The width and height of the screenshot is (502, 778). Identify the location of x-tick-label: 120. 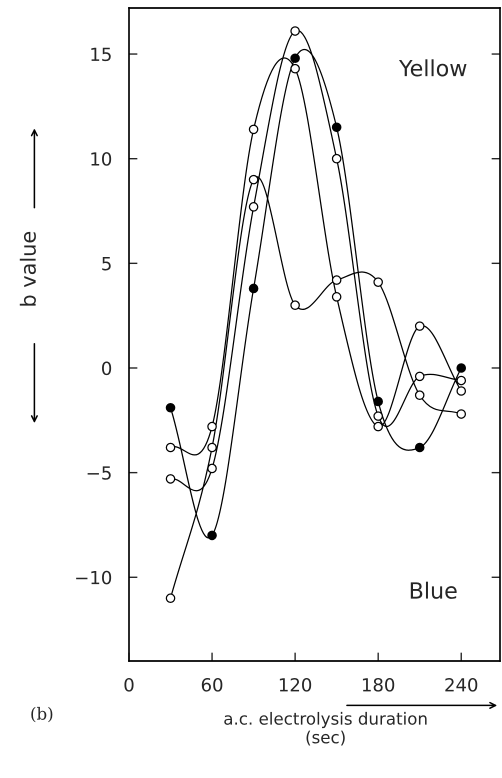
(296, 685).